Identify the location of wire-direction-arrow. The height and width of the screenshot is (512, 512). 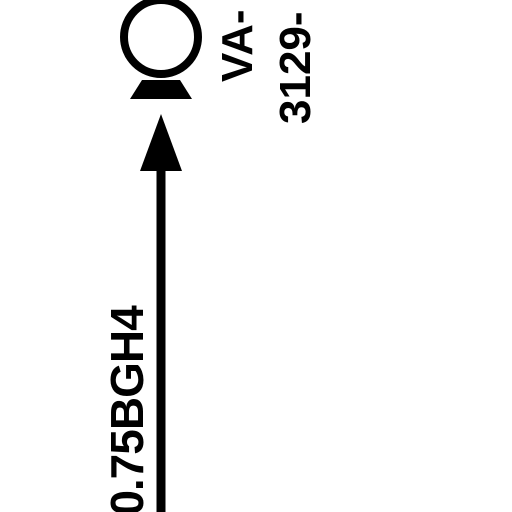
(161, 142).